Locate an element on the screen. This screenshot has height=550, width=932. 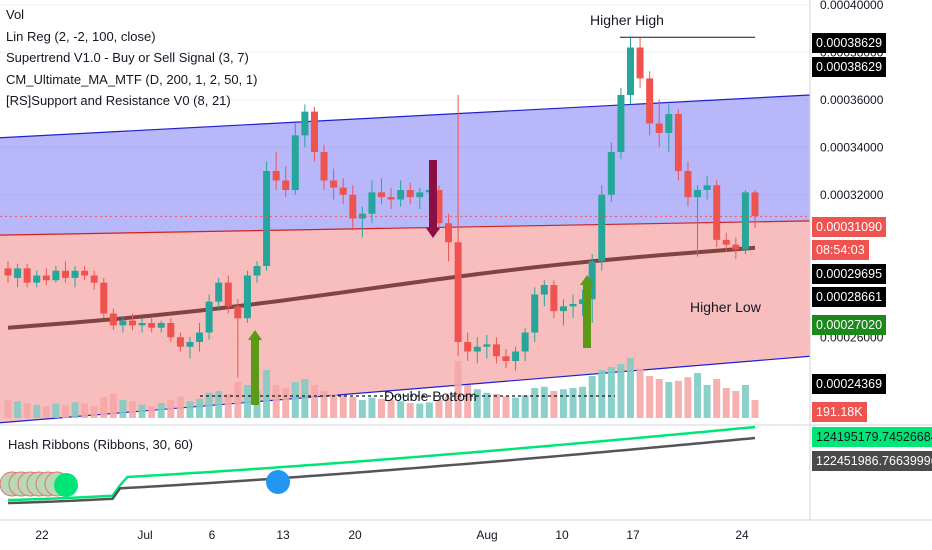
legend-item-cm-ultimate-ma: CM_Ultimate_MA_MTF (D, 200, 1, 2, 50, 1) is located at coordinates (132, 79).